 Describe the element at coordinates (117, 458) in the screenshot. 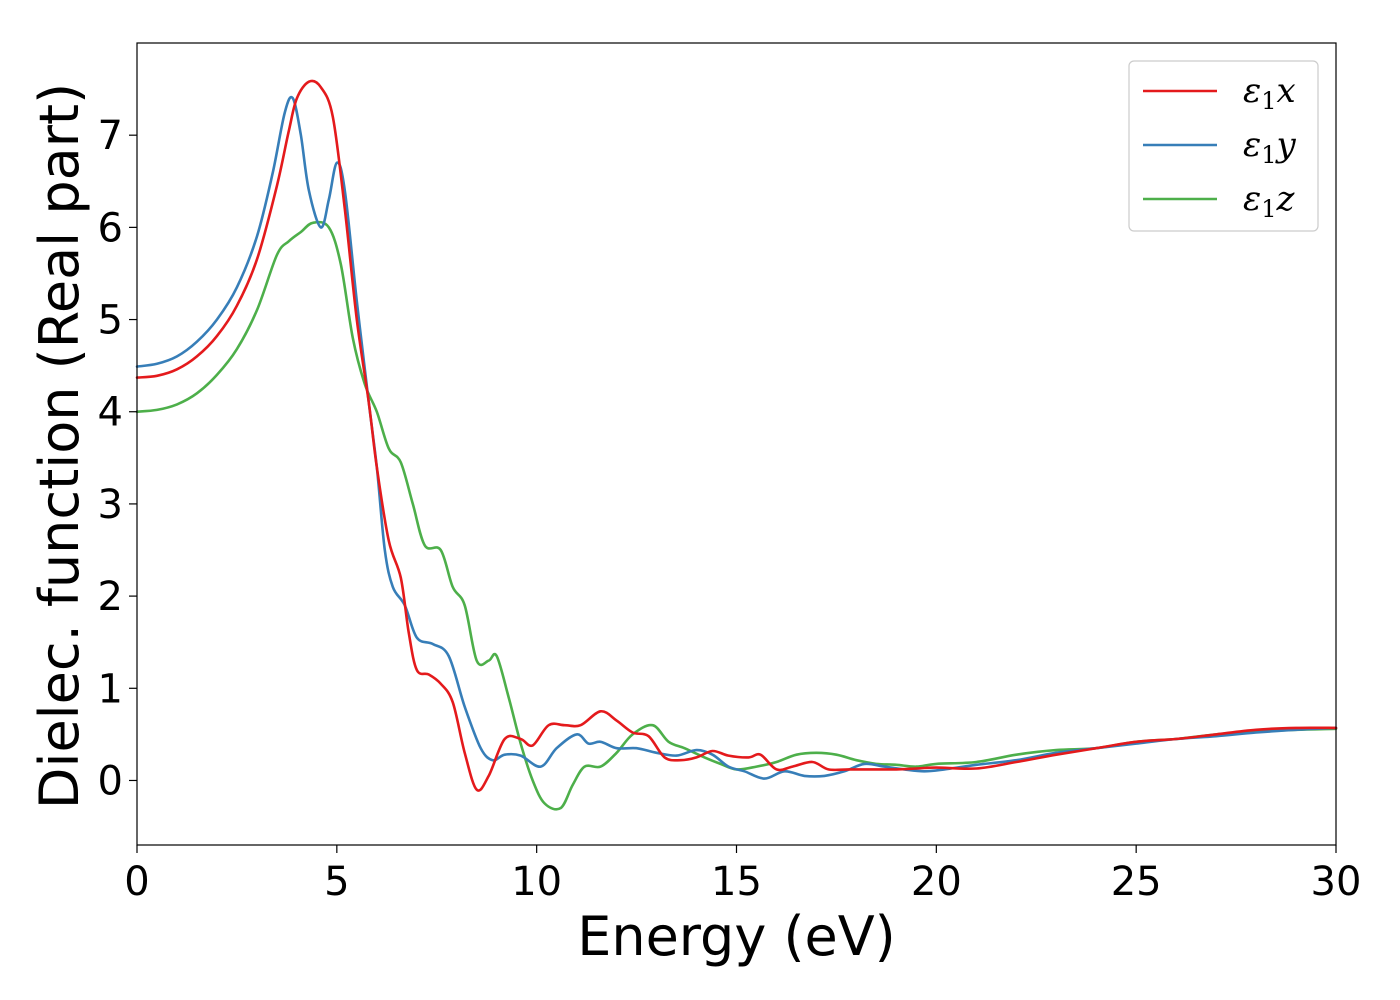

I see `y-axis: 0 1 2 3 4 5 6 7` at that location.